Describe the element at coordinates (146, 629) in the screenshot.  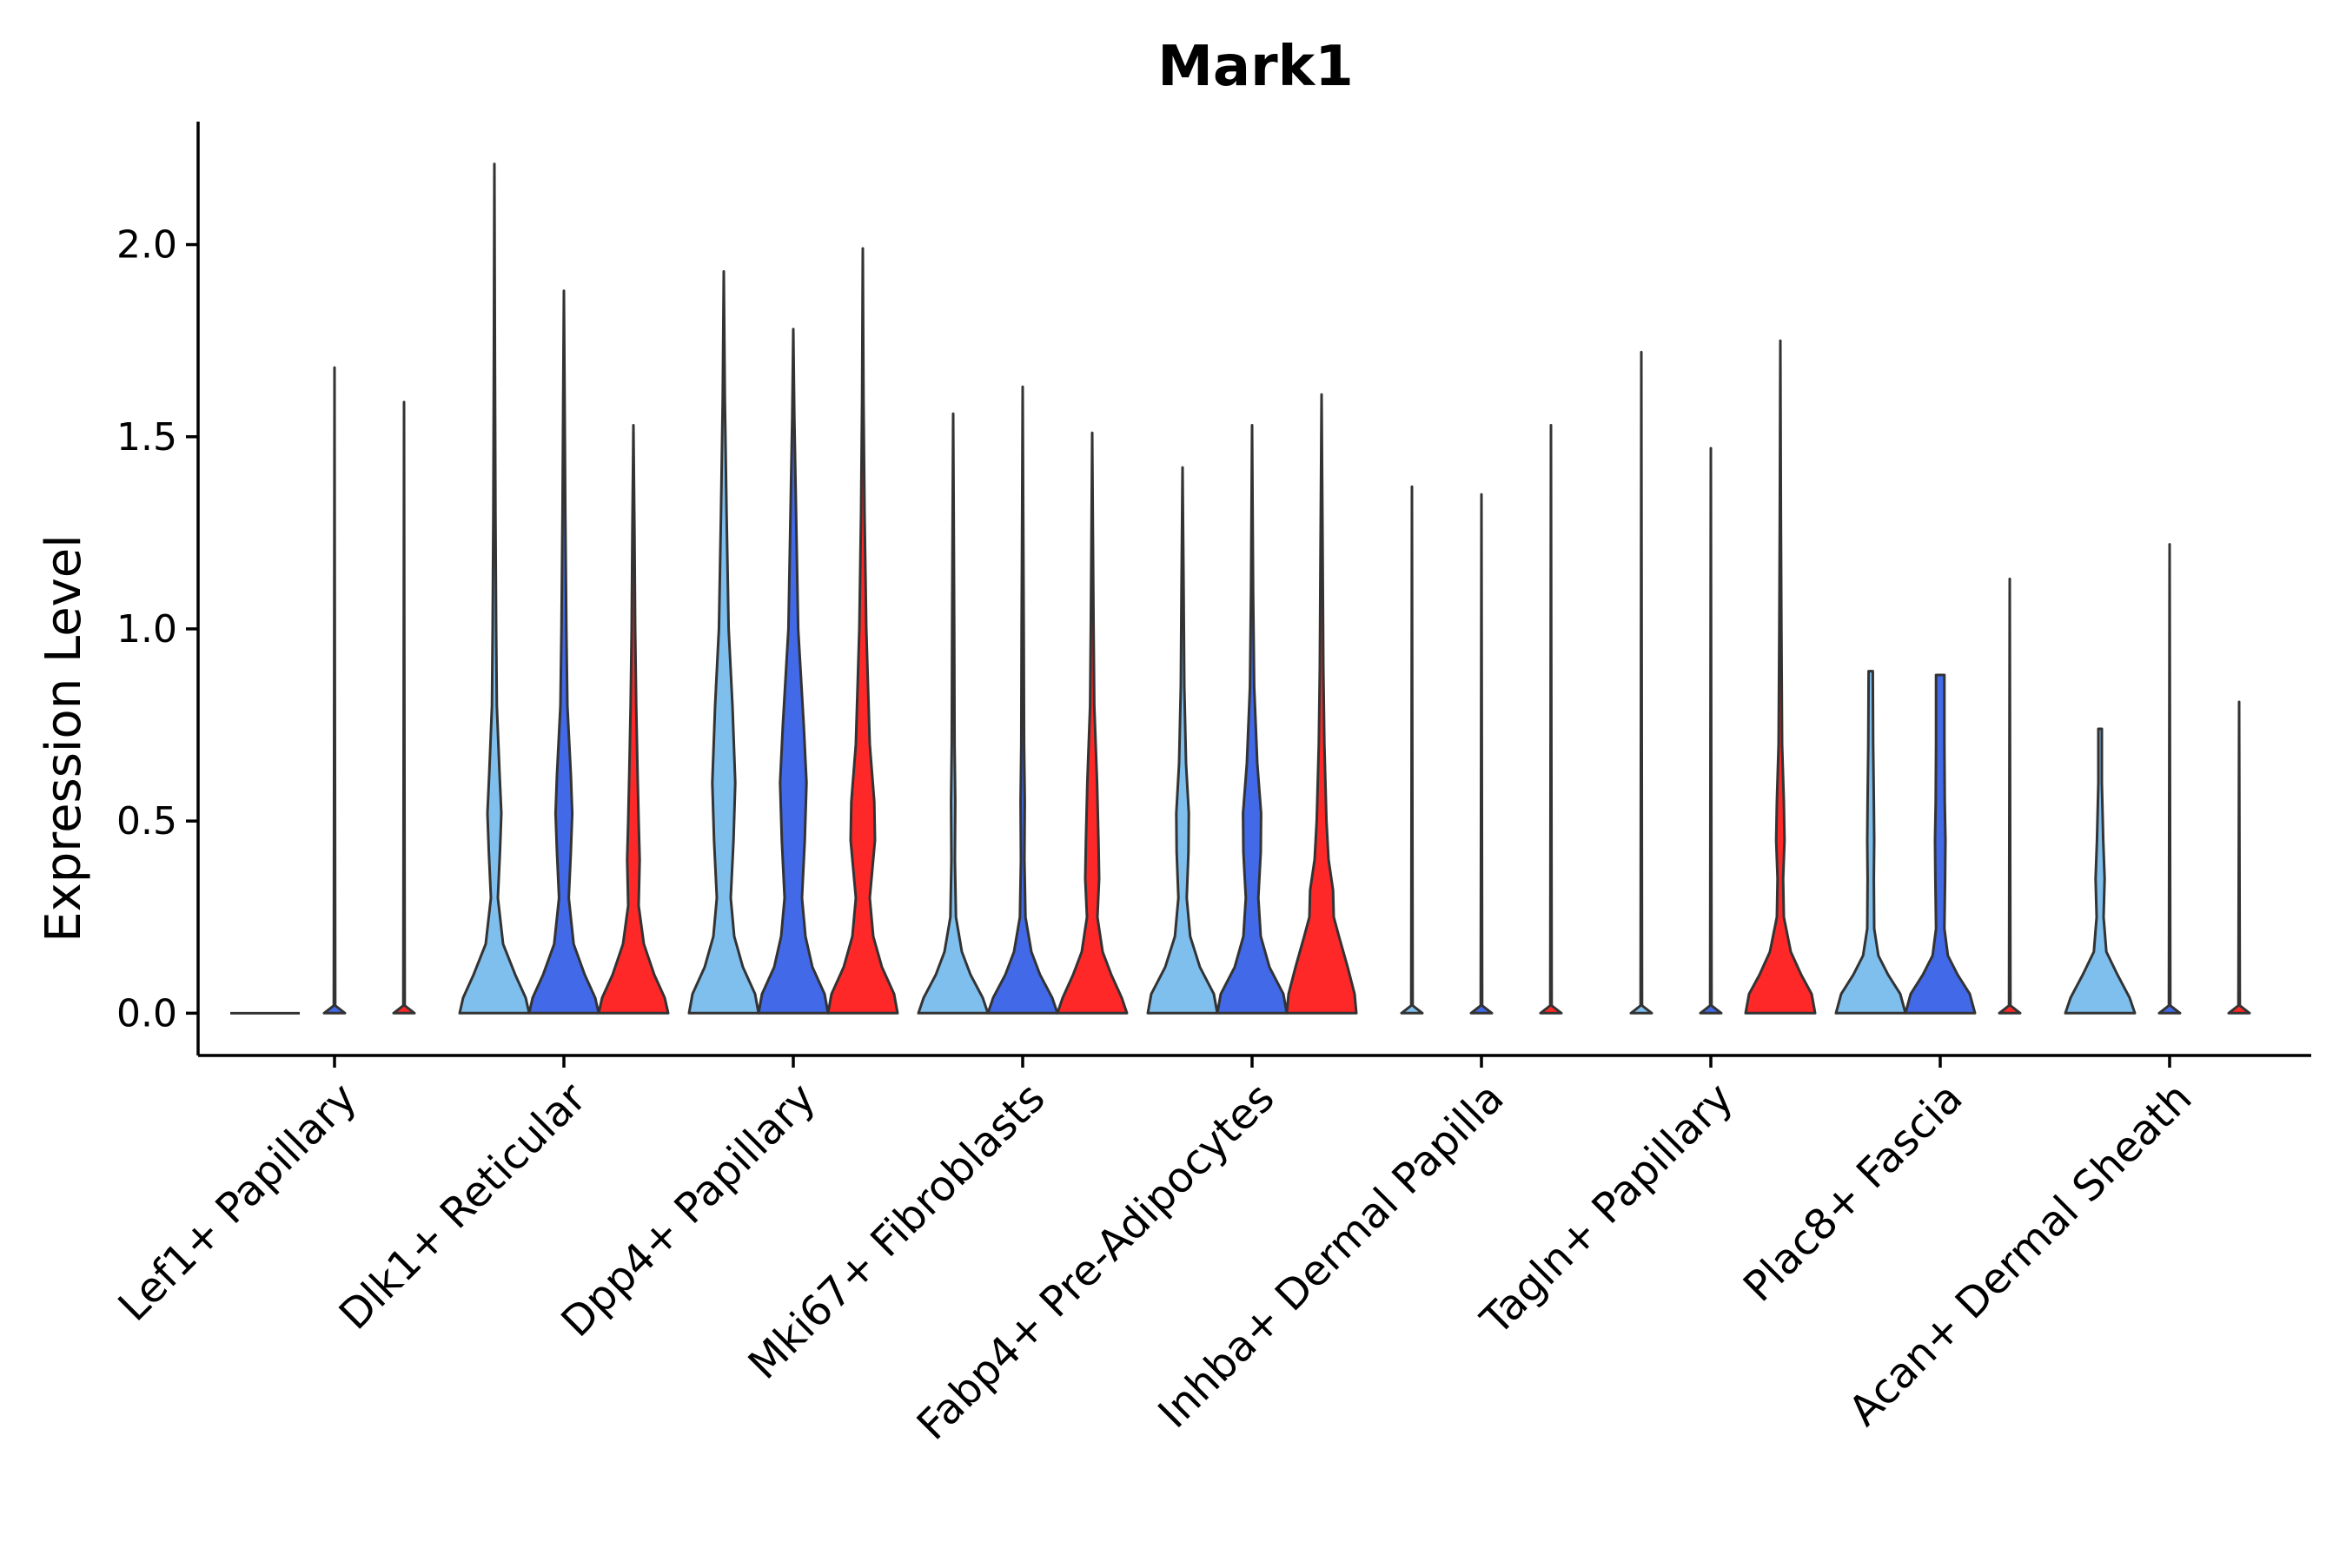
I see `y-tick-label: 1.0` at that location.